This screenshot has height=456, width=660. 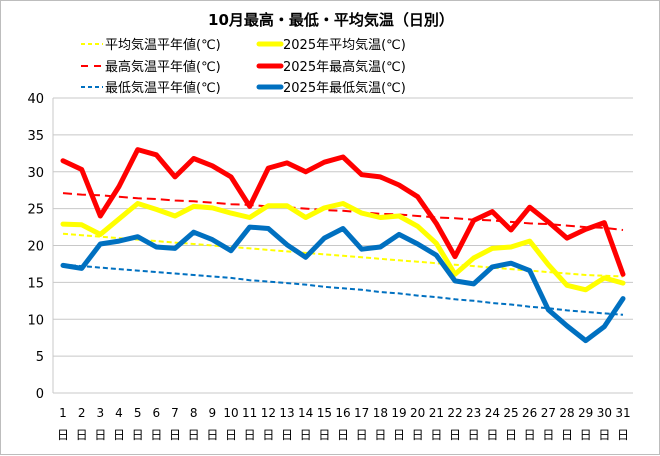 I want to click on x-tick-label: 27, so click(x=548, y=413).